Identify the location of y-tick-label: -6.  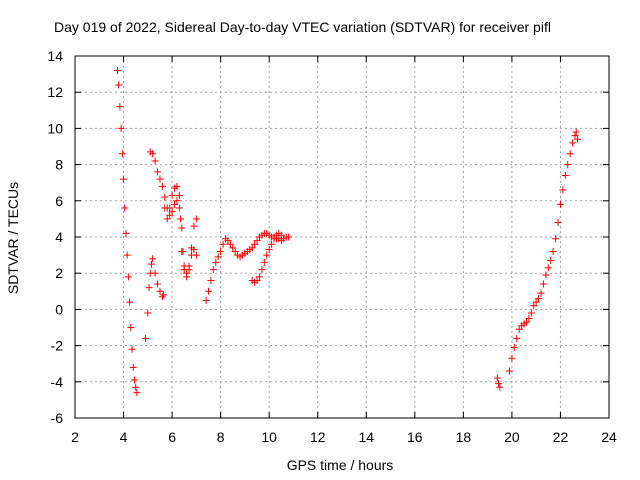
(57, 418).